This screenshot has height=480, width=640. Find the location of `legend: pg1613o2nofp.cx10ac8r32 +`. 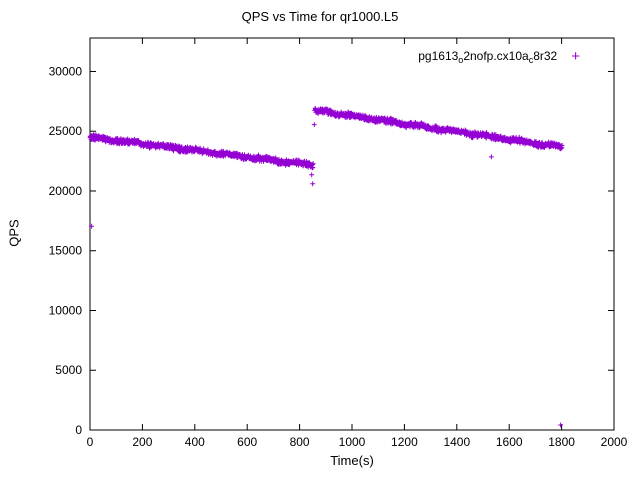

legend: pg1613o2nofp.cx10ac8r32 + is located at coordinates (499, 57).